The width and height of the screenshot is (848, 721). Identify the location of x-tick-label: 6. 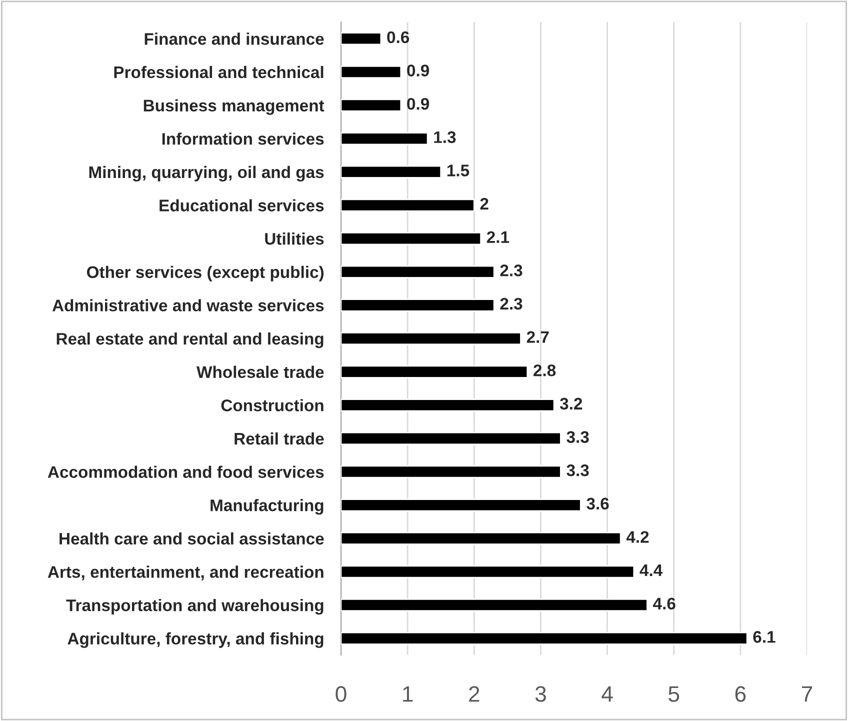
(740, 694).